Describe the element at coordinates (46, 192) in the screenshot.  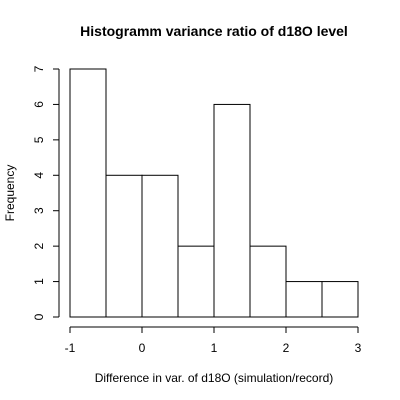
I see `y-axis: 0 1 2 3 4 5 6 7` at that location.